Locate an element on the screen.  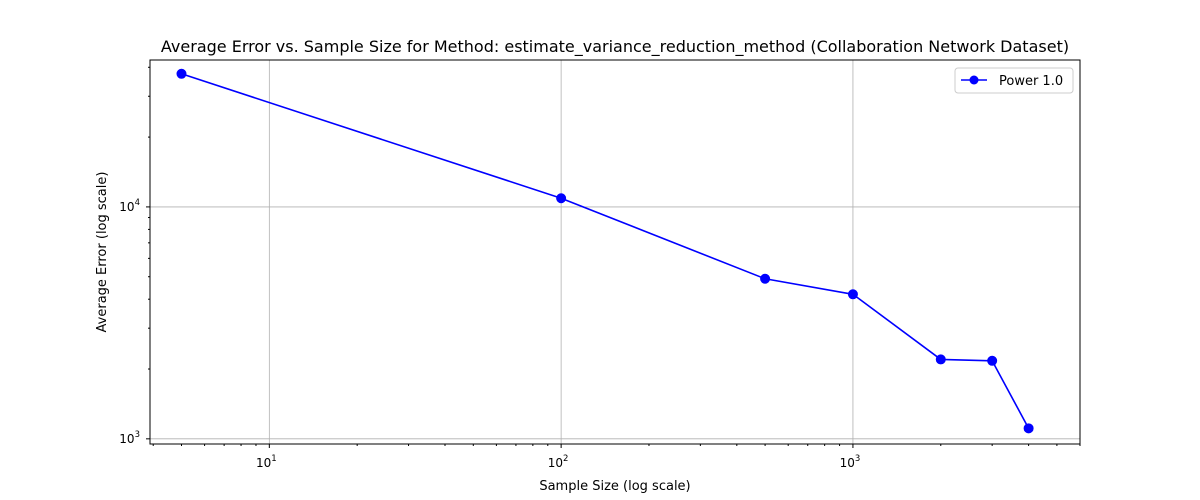
legend-label-power-1-0: Power 1.0 is located at coordinates (1031, 81).